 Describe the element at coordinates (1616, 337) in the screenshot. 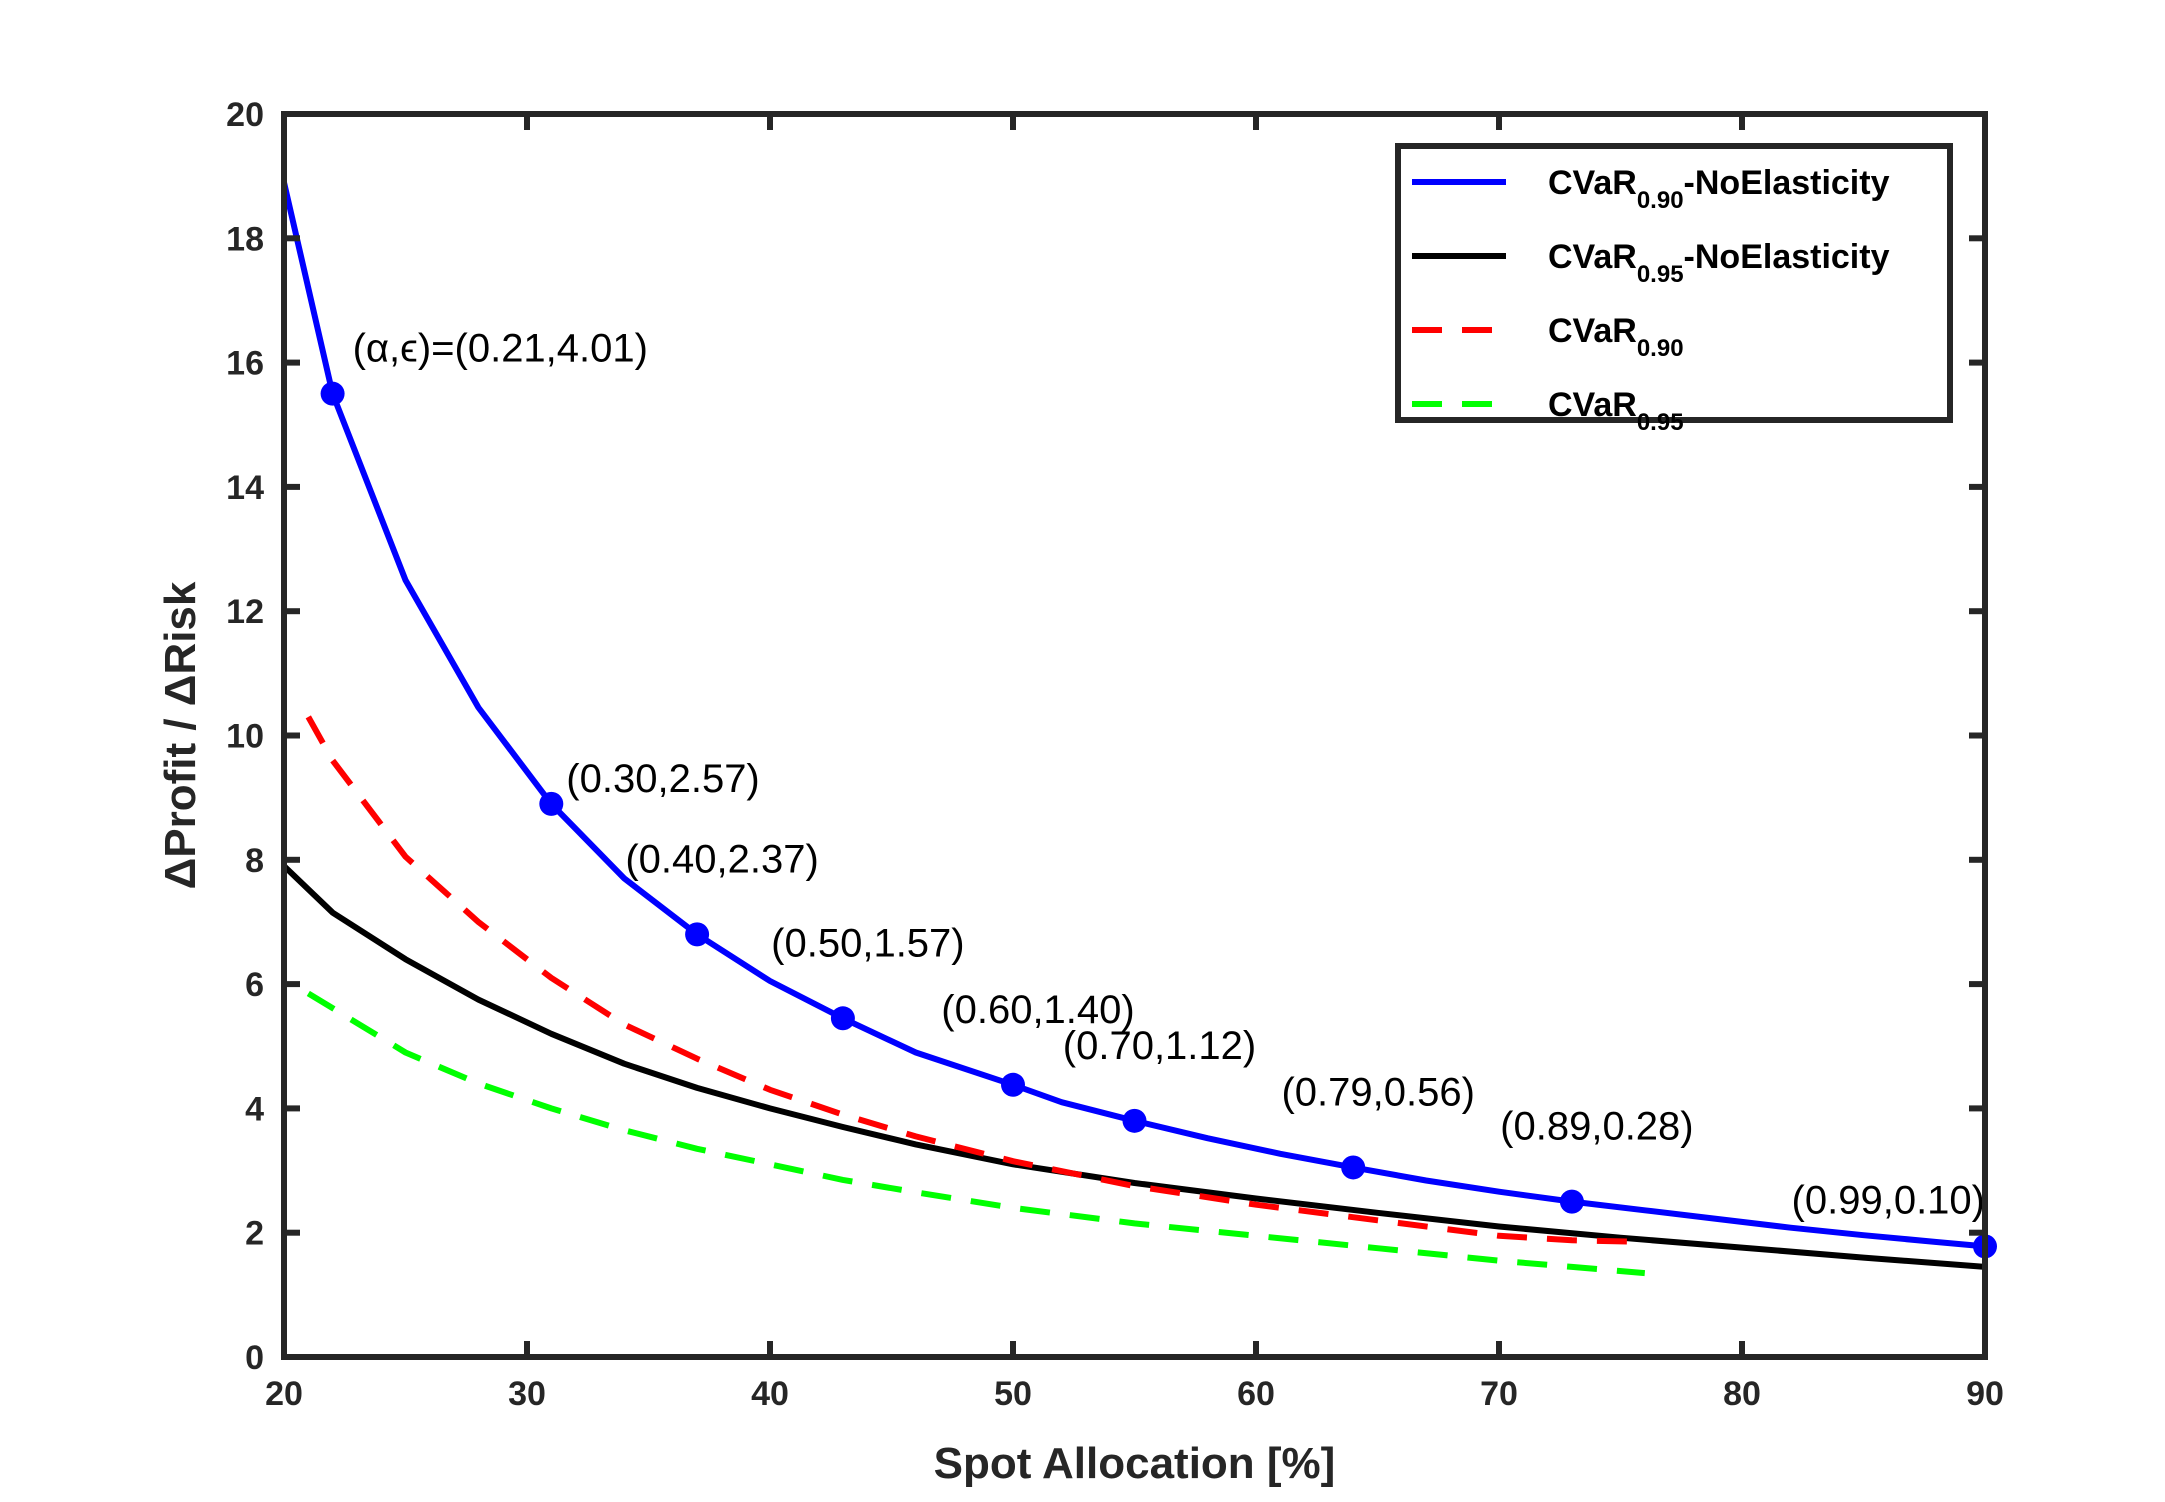

I see `legend-label-3: CVaR0.90` at that location.